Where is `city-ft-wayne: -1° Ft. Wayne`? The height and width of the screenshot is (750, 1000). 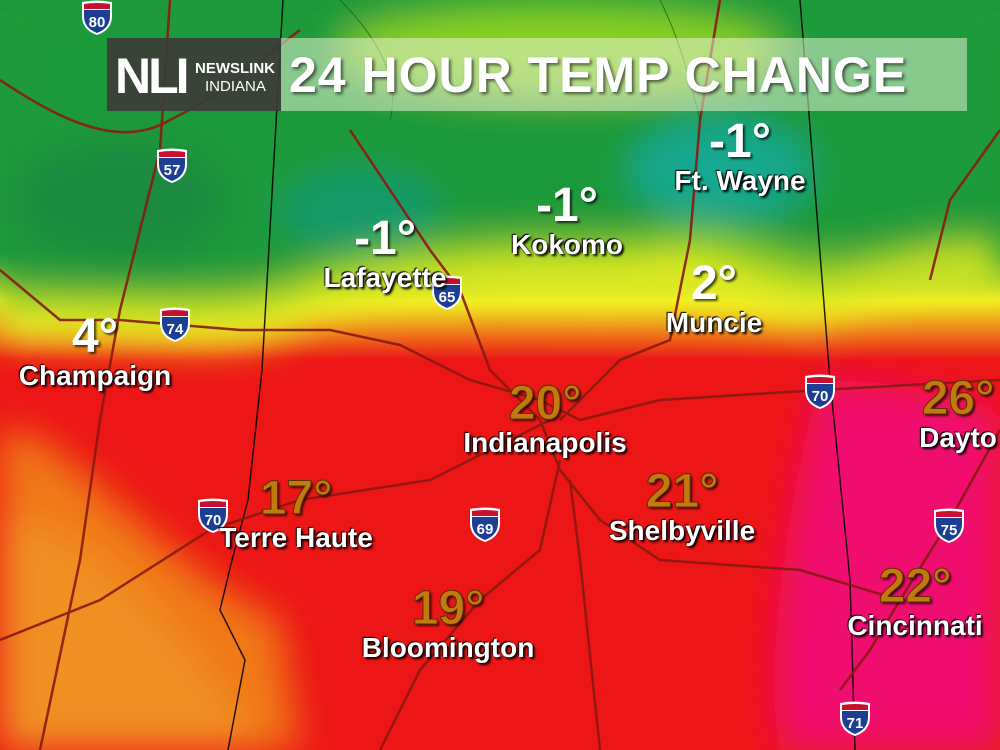
city-ft-wayne: -1° Ft. Wayne is located at coordinates (739, 157).